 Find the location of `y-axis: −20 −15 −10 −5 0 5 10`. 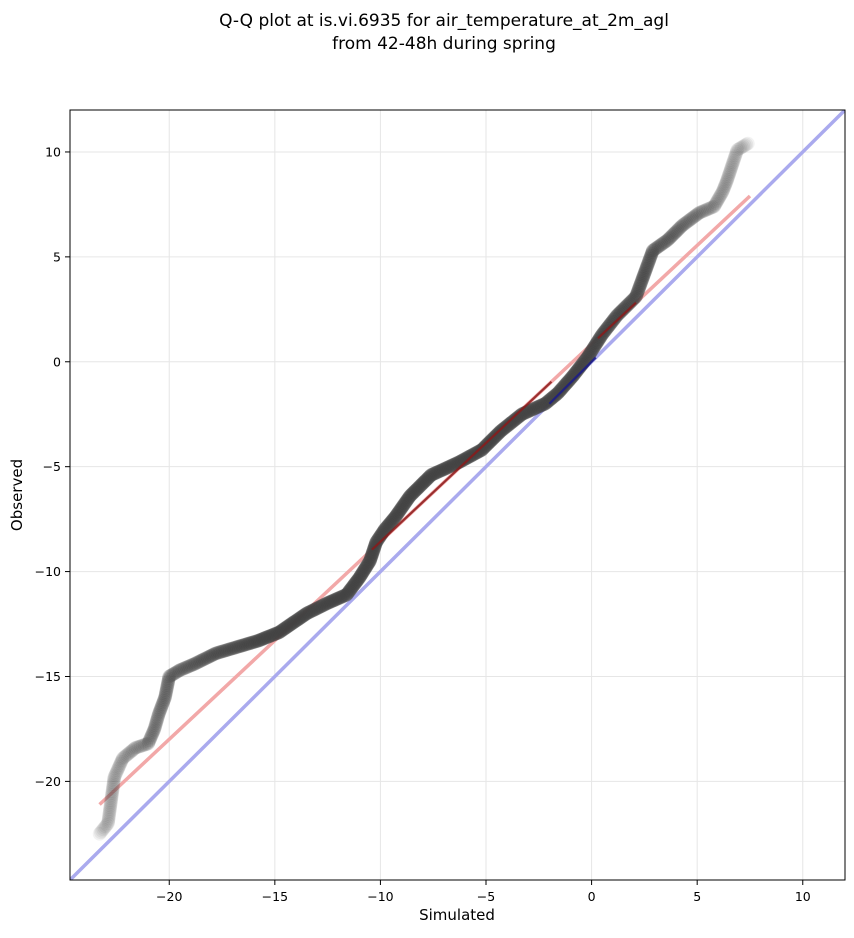

y-axis: −20 −15 −10 −5 0 5 10 is located at coordinates (52, 466).